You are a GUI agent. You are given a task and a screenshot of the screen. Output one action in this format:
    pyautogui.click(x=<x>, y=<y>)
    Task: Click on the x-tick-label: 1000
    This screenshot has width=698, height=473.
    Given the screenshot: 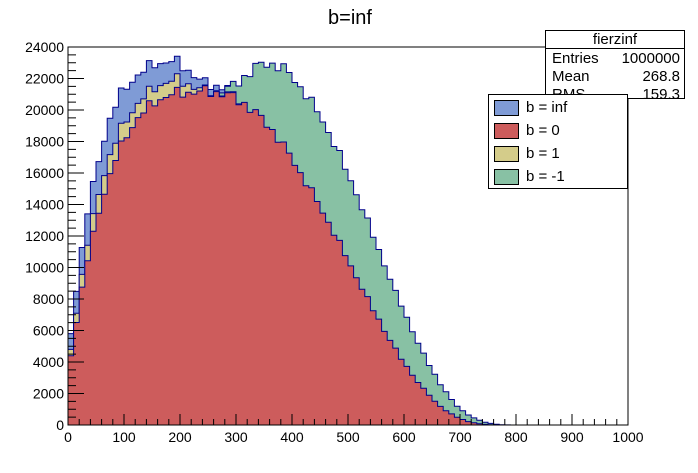 What is the action you would take?
    pyautogui.click(x=627, y=437)
    